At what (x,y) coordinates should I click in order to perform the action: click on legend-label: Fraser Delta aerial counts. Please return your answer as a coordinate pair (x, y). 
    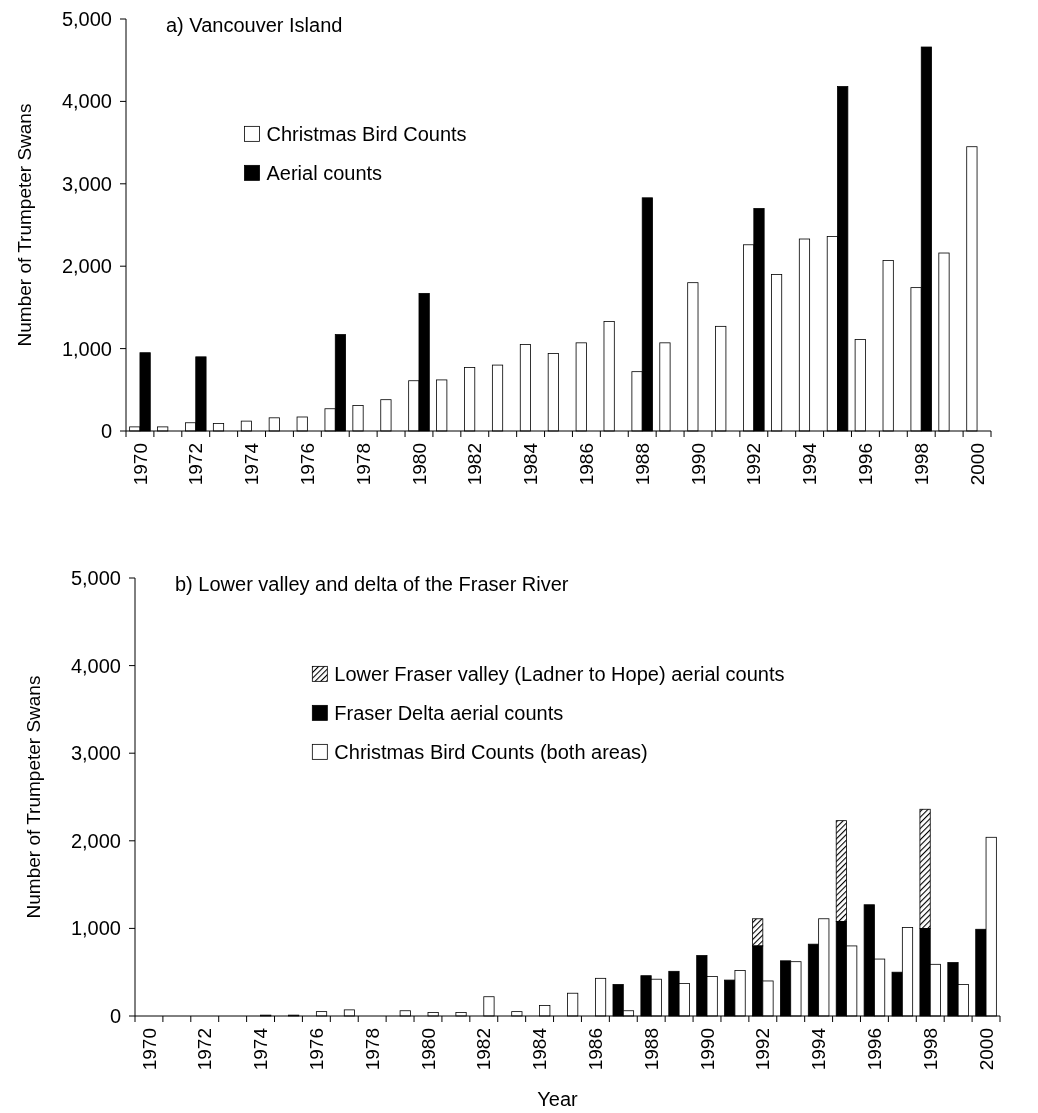
    Looking at the image, I should click on (449, 713).